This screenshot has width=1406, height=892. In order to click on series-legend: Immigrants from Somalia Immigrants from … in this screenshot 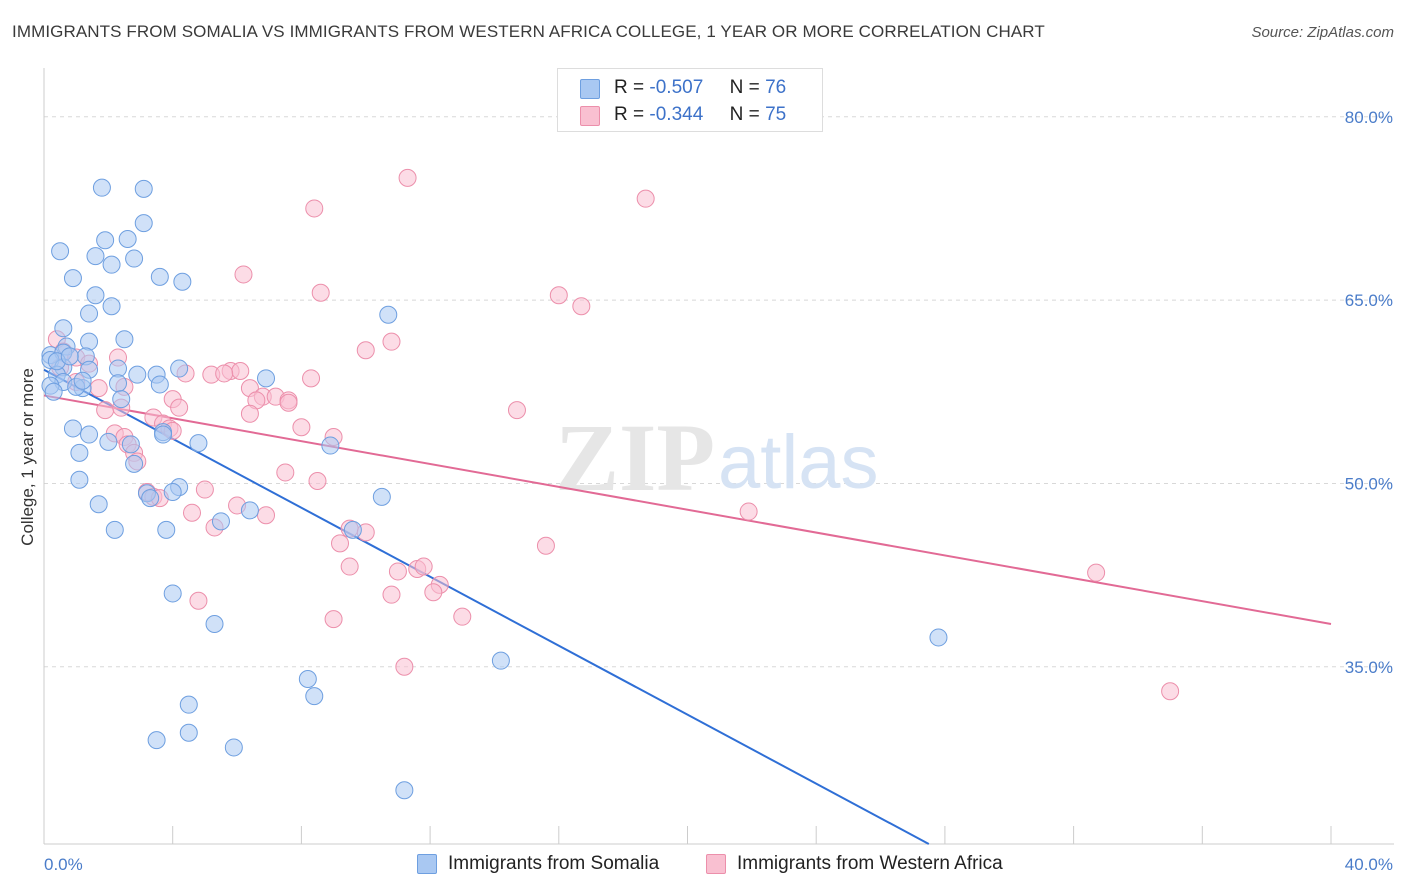, I will do `click(703, 865)`.